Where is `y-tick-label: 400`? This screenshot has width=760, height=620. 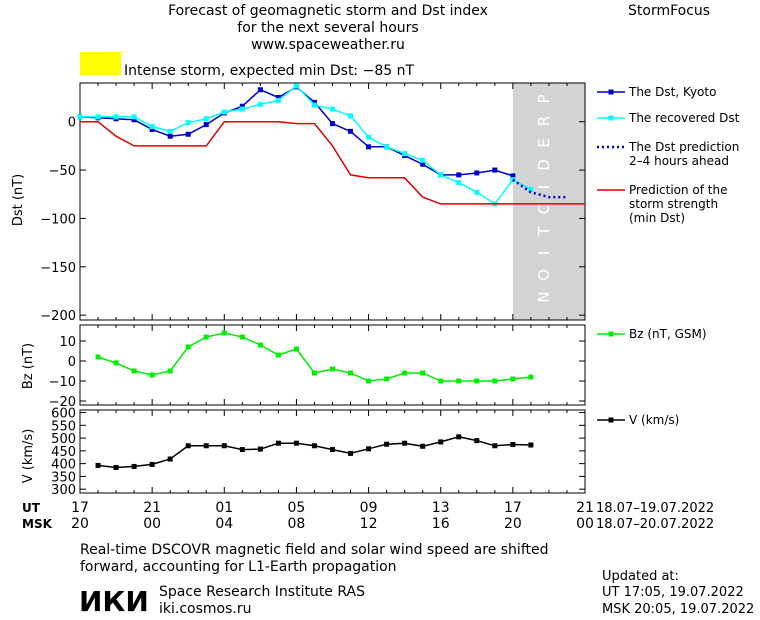 y-tick-label: 400 is located at coordinates (63, 465).